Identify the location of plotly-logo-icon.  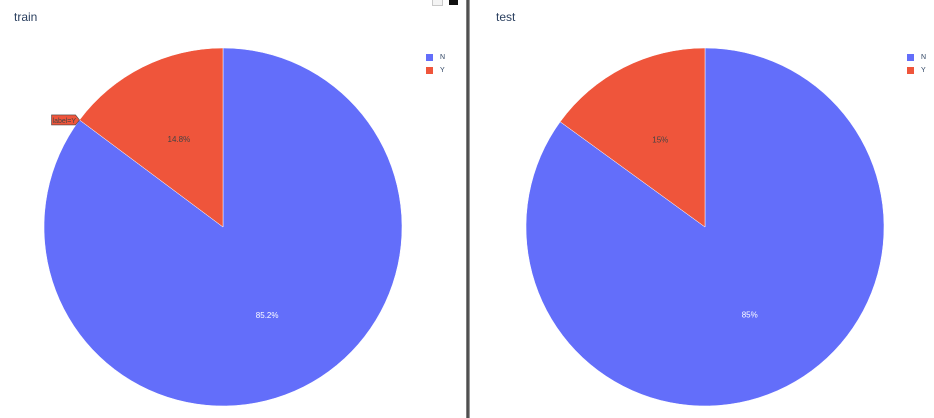
(453, 2).